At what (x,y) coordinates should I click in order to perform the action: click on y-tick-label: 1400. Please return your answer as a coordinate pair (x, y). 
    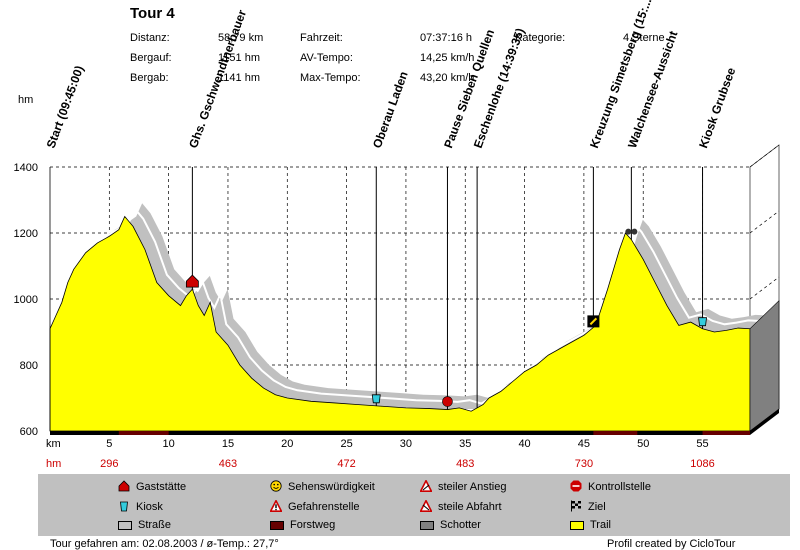
    Looking at the image, I should click on (26, 168).